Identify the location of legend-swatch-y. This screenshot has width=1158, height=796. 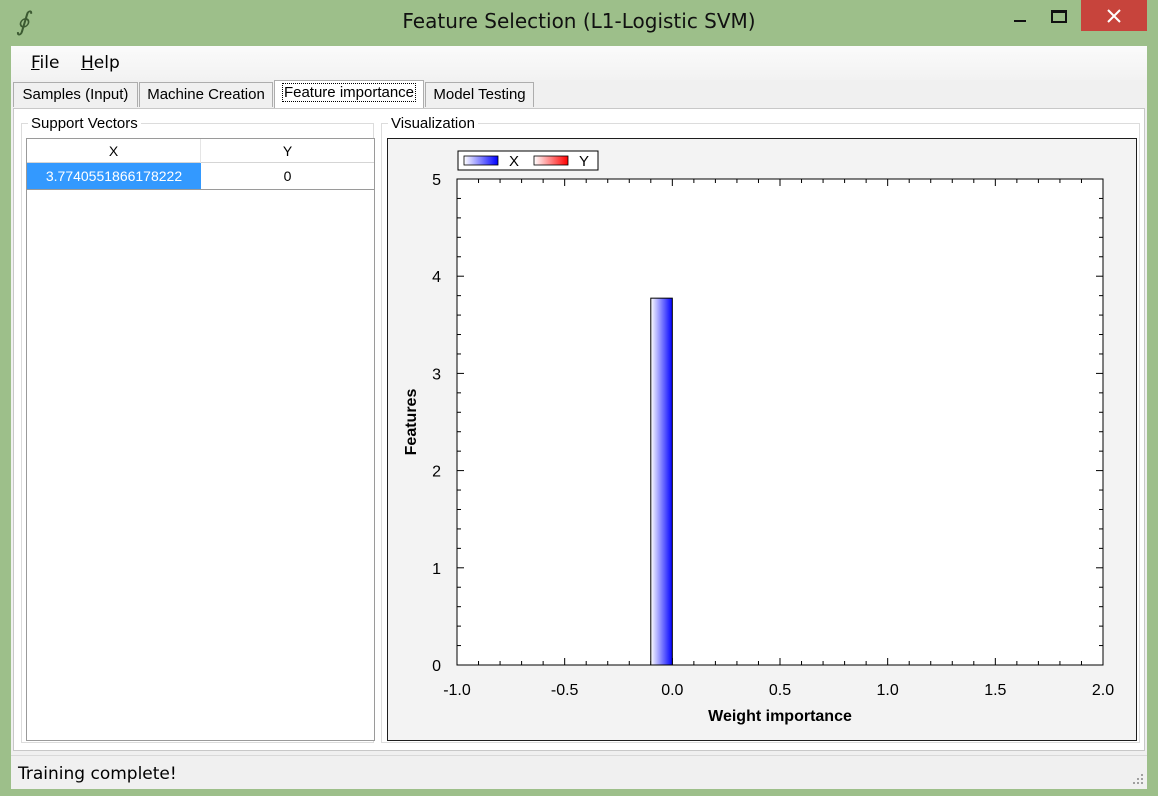
(551, 160).